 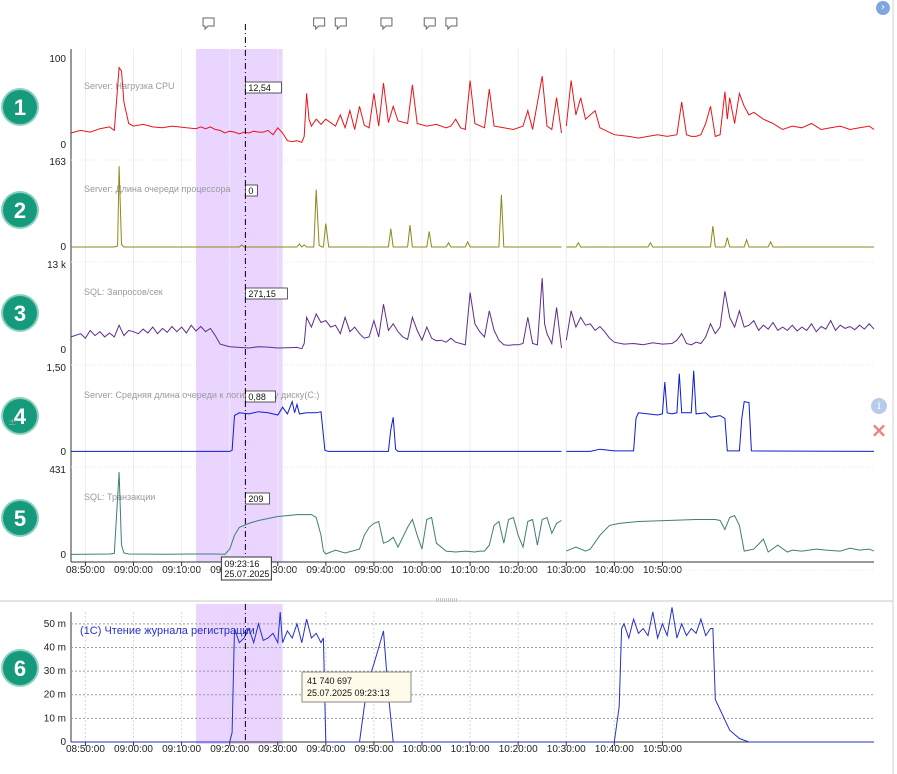 What do you see at coordinates (259, 88) in the screenshot?
I see `cursor-value: 12,54` at bounding box center [259, 88].